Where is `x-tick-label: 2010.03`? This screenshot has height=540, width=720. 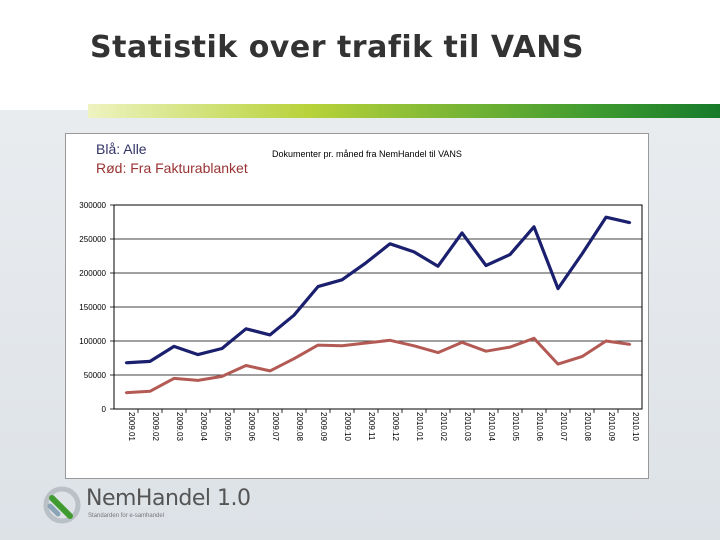
x-tick-label: 2010.03 is located at coordinates (467, 426).